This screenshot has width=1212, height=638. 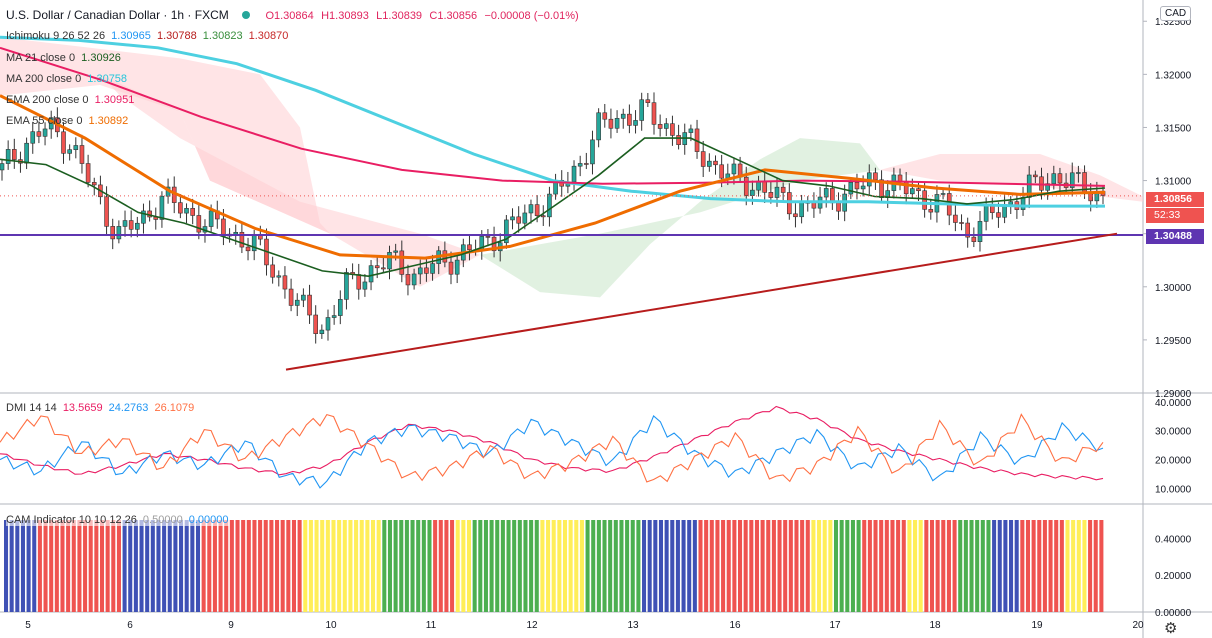 What do you see at coordinates (130, 625) in the screenshot?
I see `time-tick-label: 6` at bounding box center [130, 625].